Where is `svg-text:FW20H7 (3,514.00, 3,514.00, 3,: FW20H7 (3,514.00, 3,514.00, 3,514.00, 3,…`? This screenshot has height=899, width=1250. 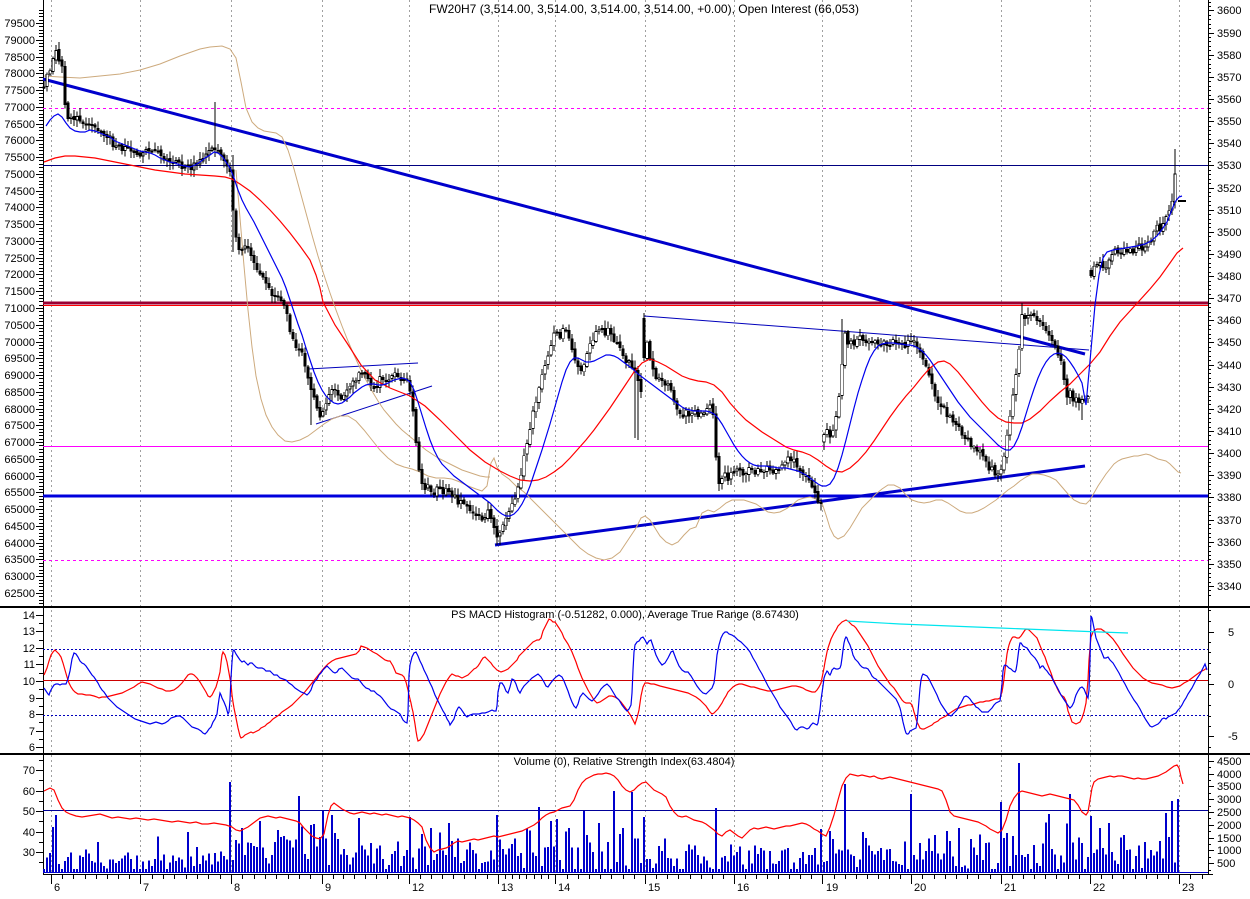 svg-text:FW20H7 (3,514.00, 3,514.00, 3,: FW20H7 (3,514.00, 3,514.00, 3,514.00, 3,… is located at coordinates (644, 9).